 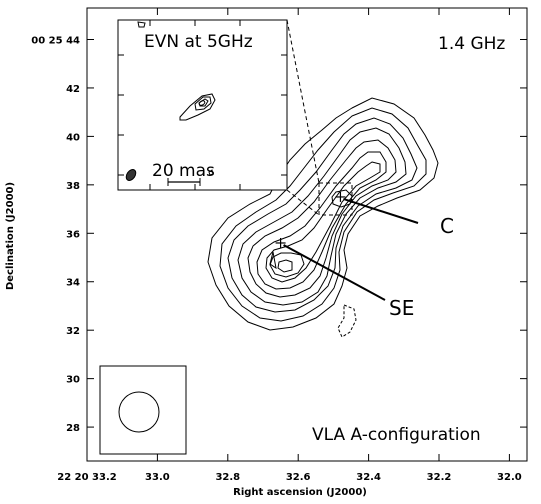 I want to click on y-tick-label-2: 40, so click(x=73, y=137).